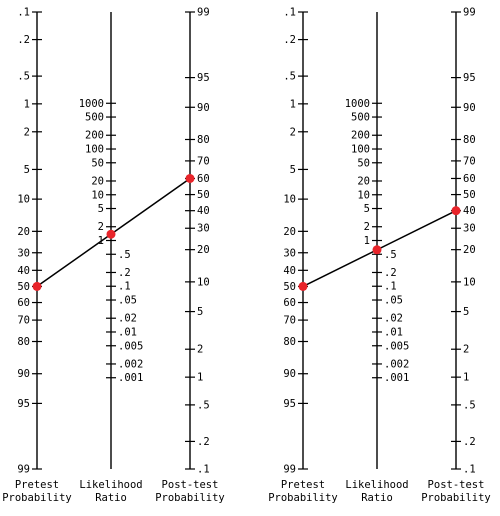 The height and width of the screenshot is (516, 500). Describe the element at coordinates (130, 378) in the screenshot. I see `likelihood-tick-label: .001` at that location.